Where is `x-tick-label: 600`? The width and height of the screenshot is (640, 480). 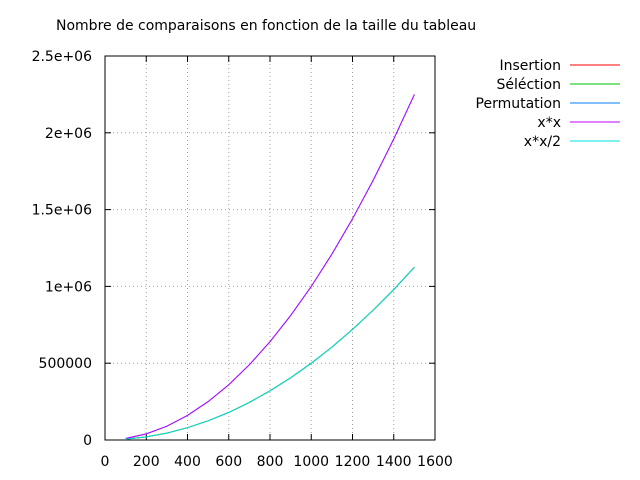 x-tick-label: 600 is located at coordinates (228, 462).